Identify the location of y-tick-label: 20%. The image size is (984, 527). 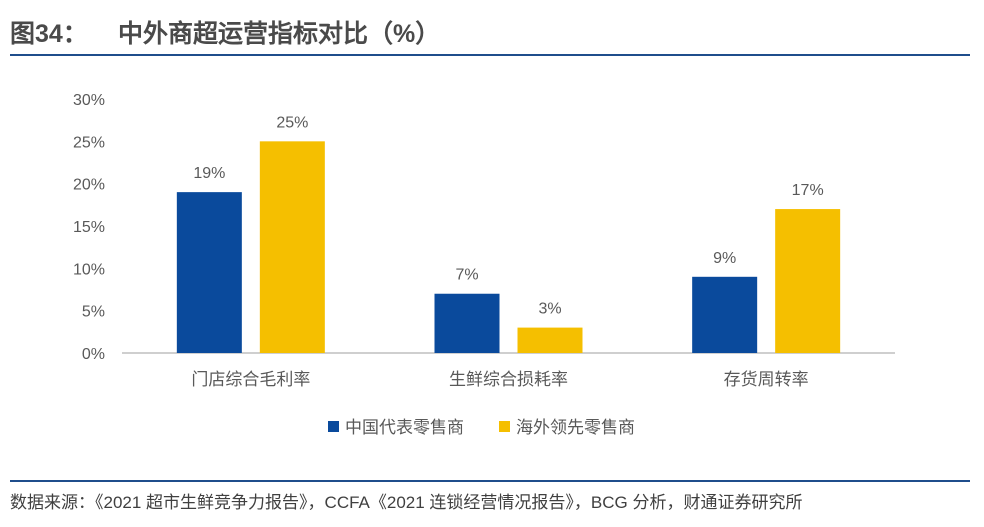
(89, 185).